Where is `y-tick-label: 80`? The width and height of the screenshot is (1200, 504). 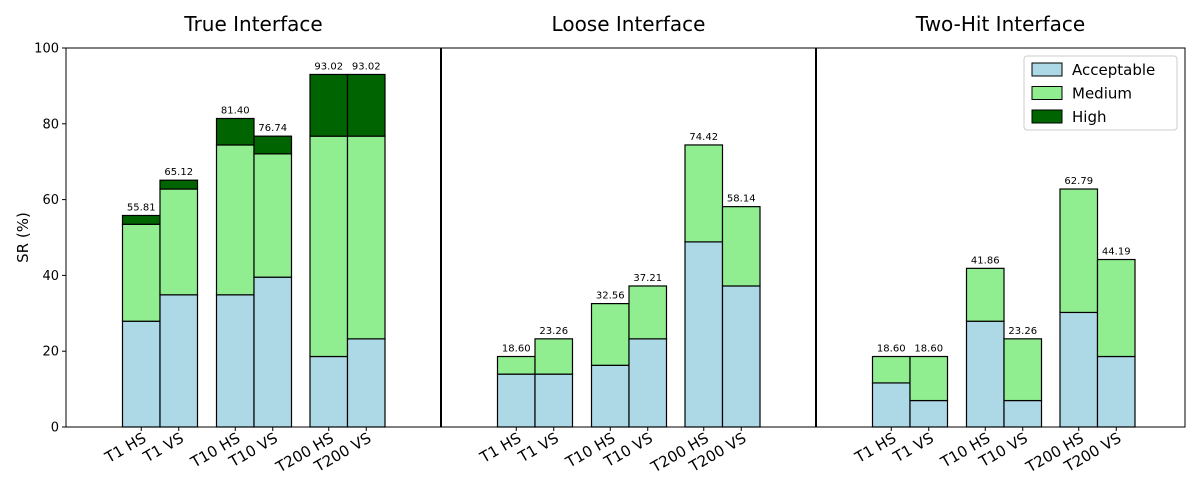
y-tick-label: 80 is located at coordinates (50, 124).